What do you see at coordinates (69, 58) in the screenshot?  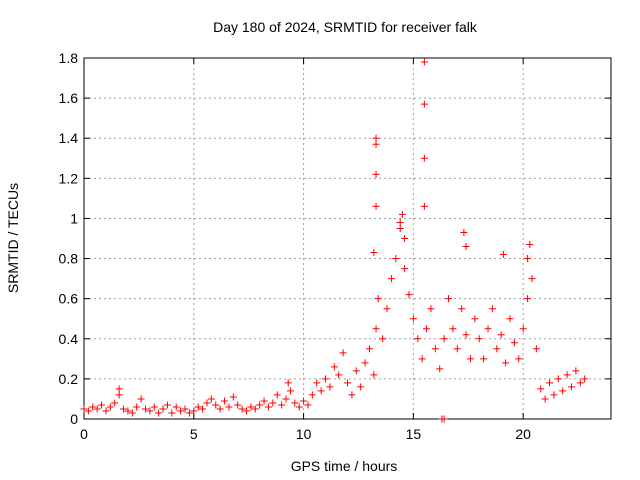 I see `y-tick-label: 1.8` at bounding box center [69, 58].